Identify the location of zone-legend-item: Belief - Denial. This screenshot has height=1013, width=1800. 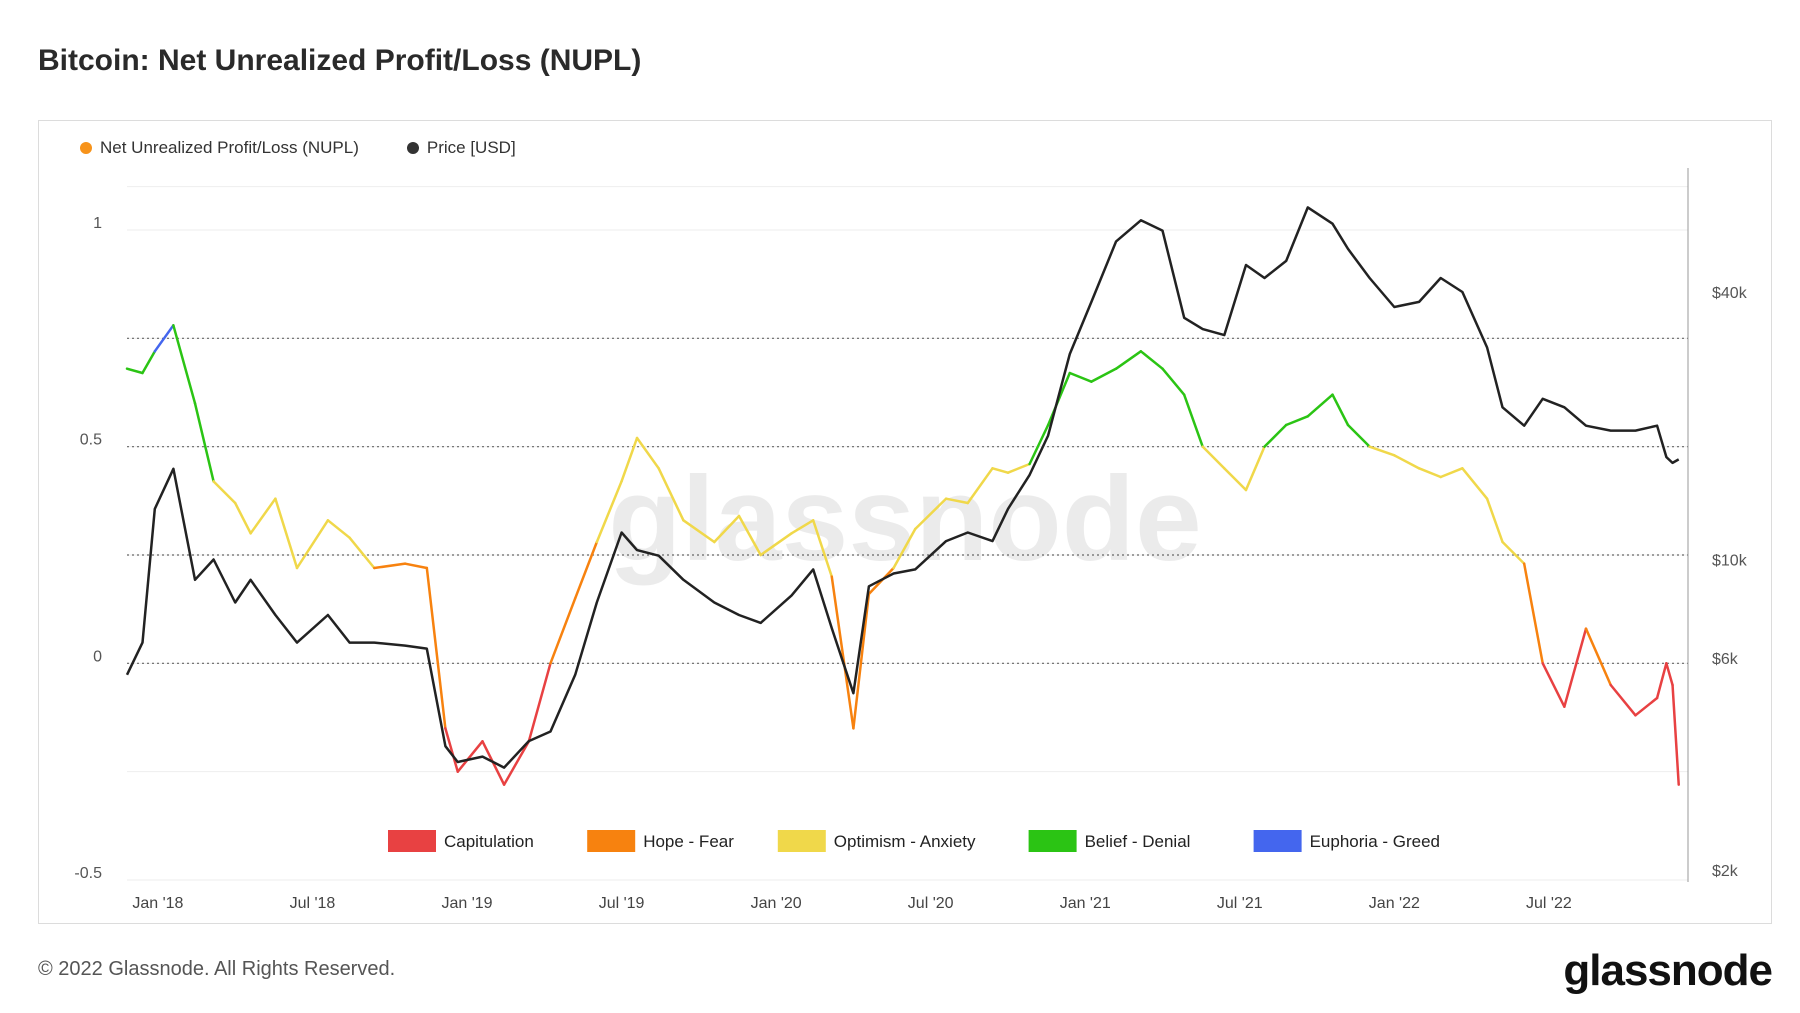
(1109, 841).